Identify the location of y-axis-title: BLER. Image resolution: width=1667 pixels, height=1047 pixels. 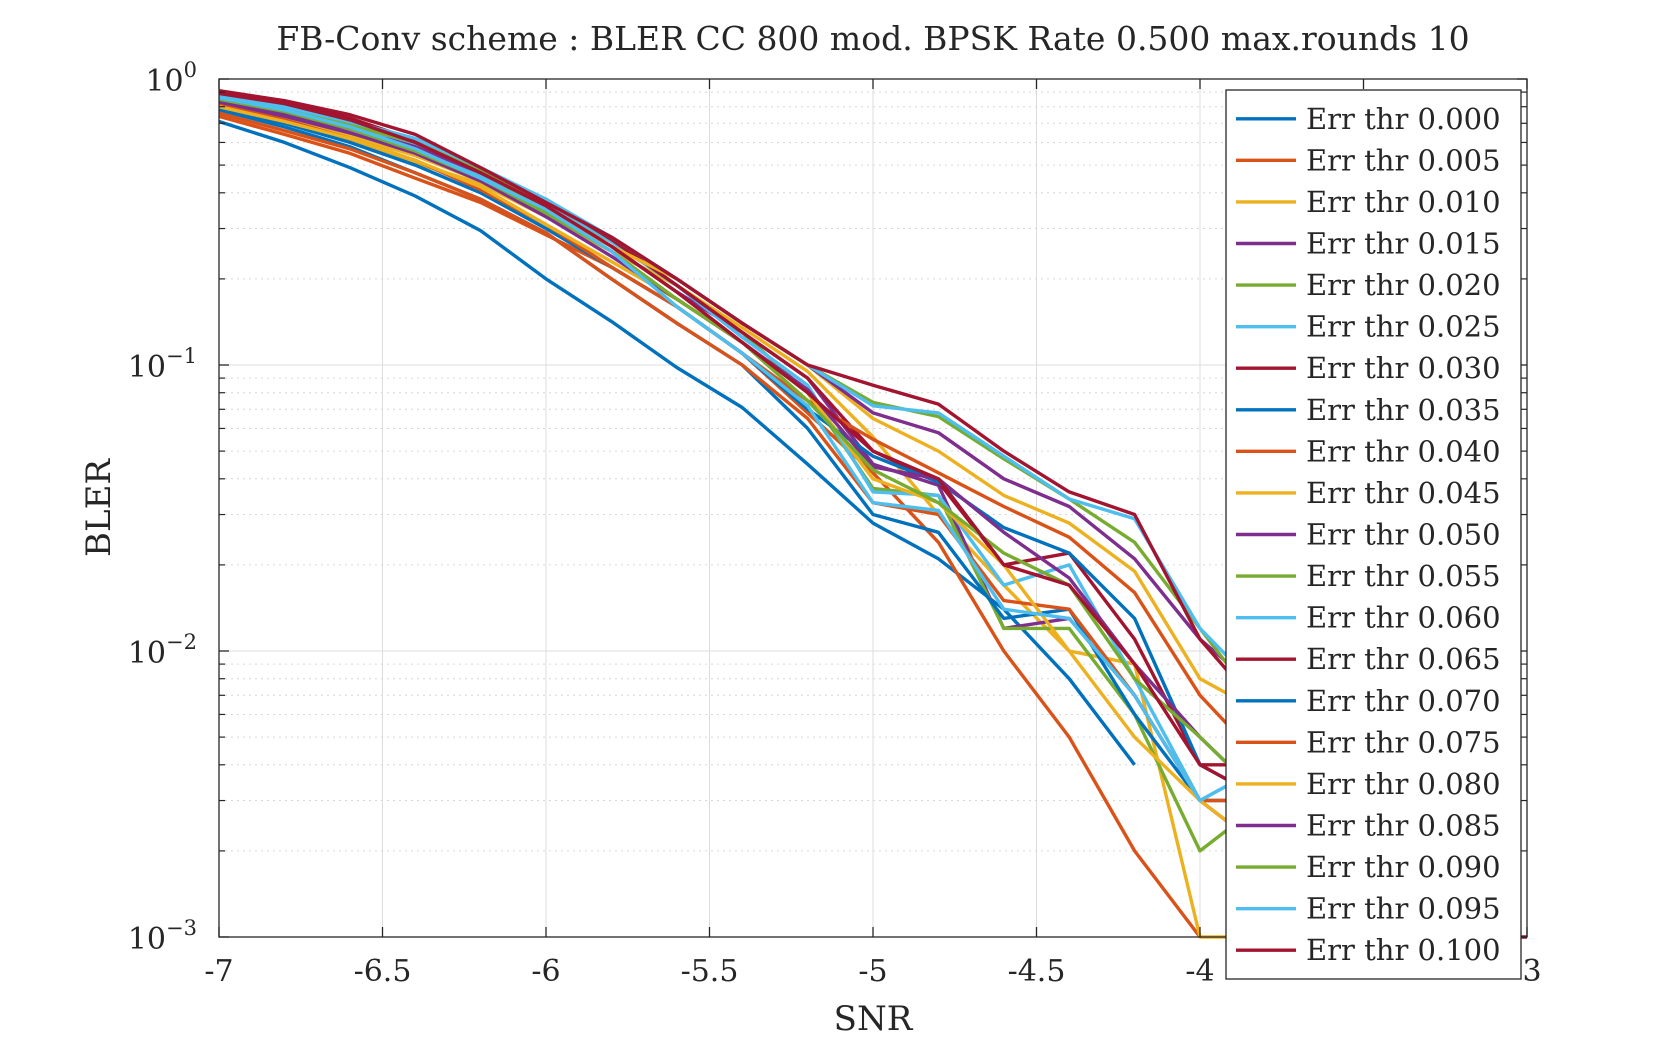
(99, 507).